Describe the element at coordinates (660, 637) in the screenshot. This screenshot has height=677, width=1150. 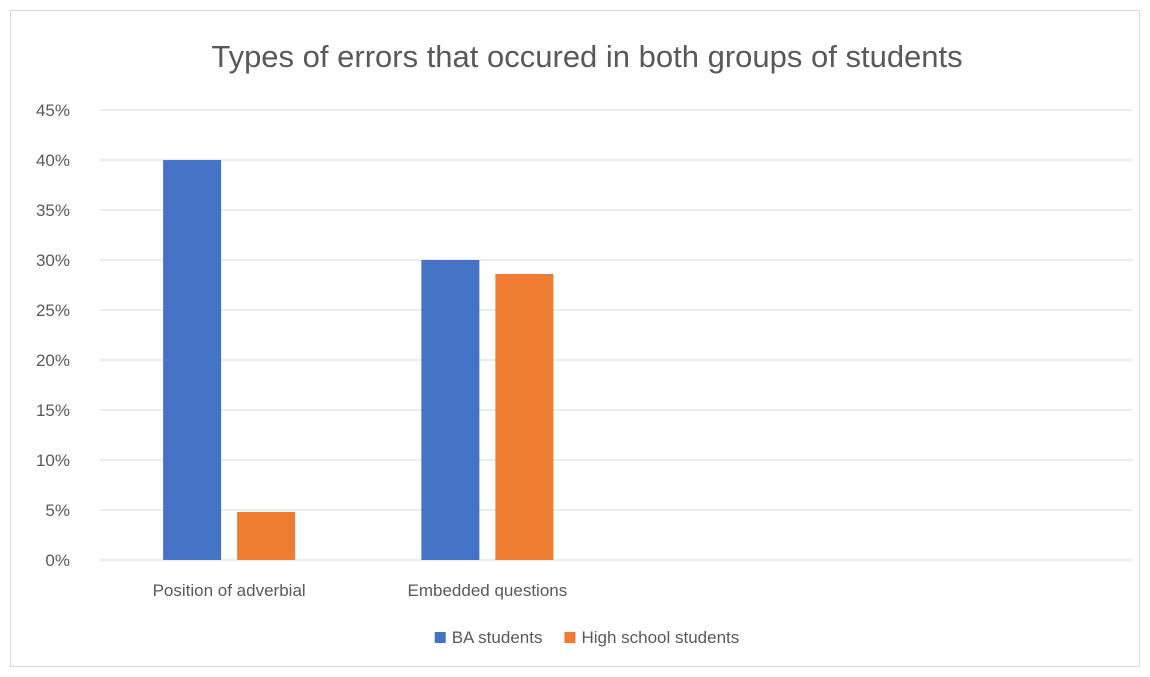
I see `legend-label: High school students` at that location.